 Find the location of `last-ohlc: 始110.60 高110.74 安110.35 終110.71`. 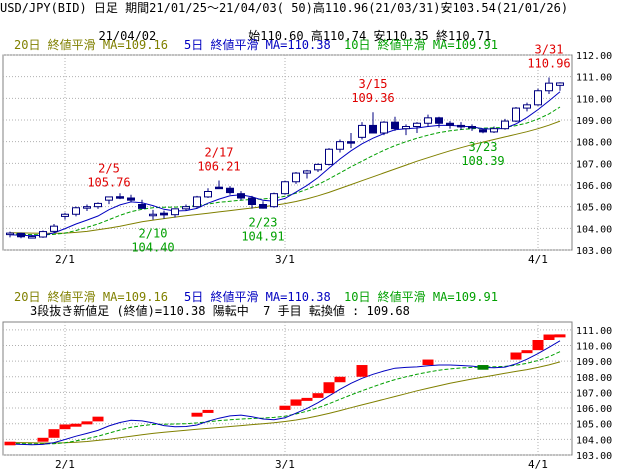

last-ohlc: 始110.60 高110.74 安110.35 終110.71 is located at coordinates (370, 36).